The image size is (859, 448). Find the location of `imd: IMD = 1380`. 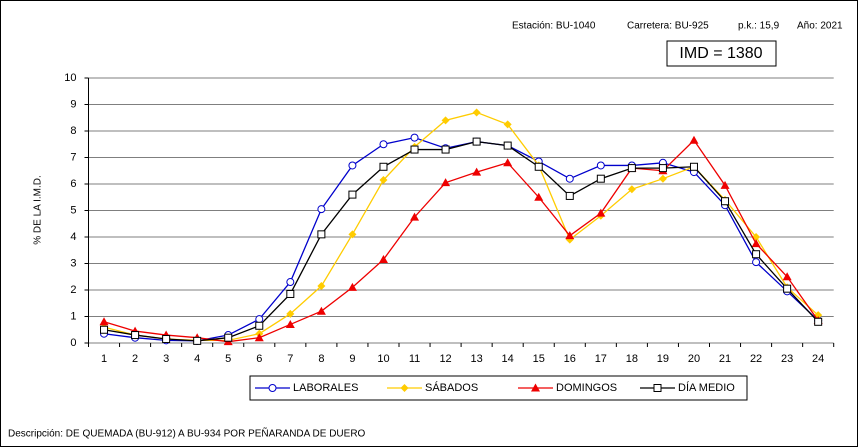

imd: IMD = 1380 is located at coordinates (720, 53).